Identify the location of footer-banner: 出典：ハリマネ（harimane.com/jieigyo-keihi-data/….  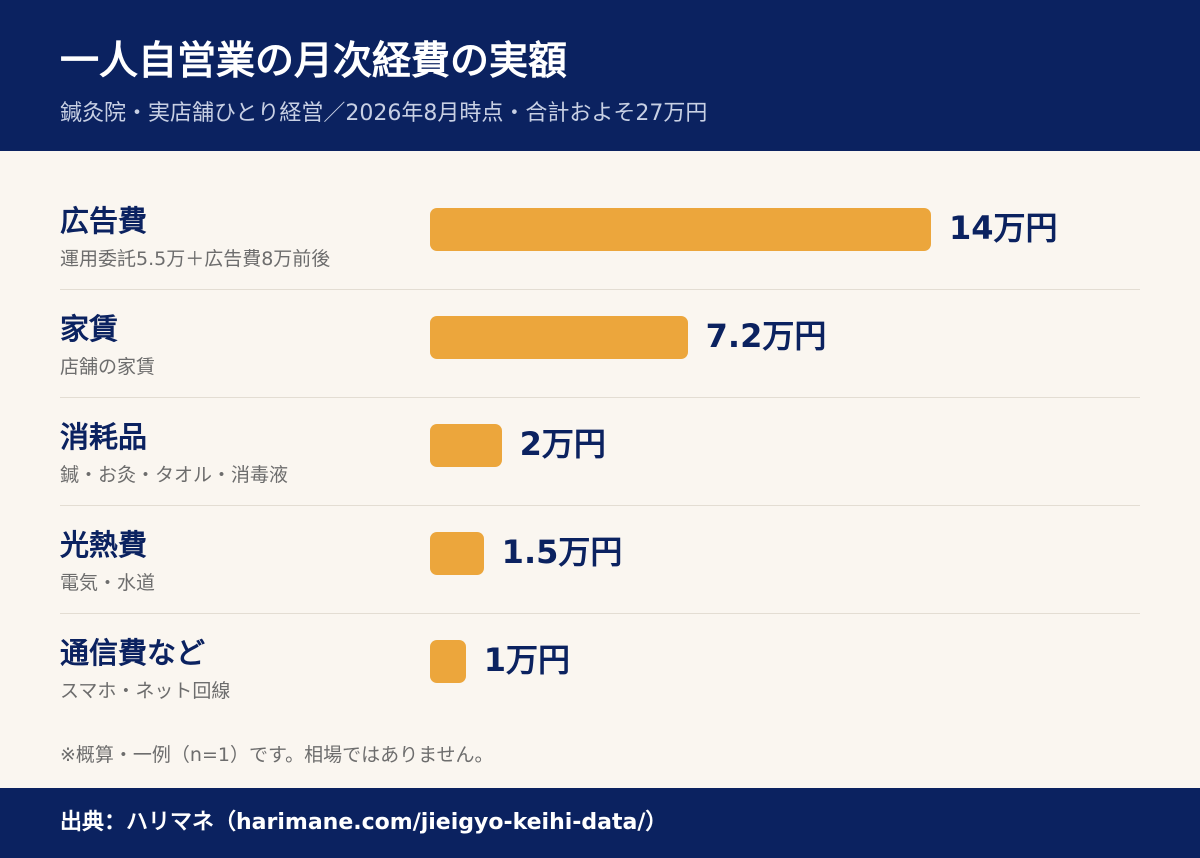
(600, 823).